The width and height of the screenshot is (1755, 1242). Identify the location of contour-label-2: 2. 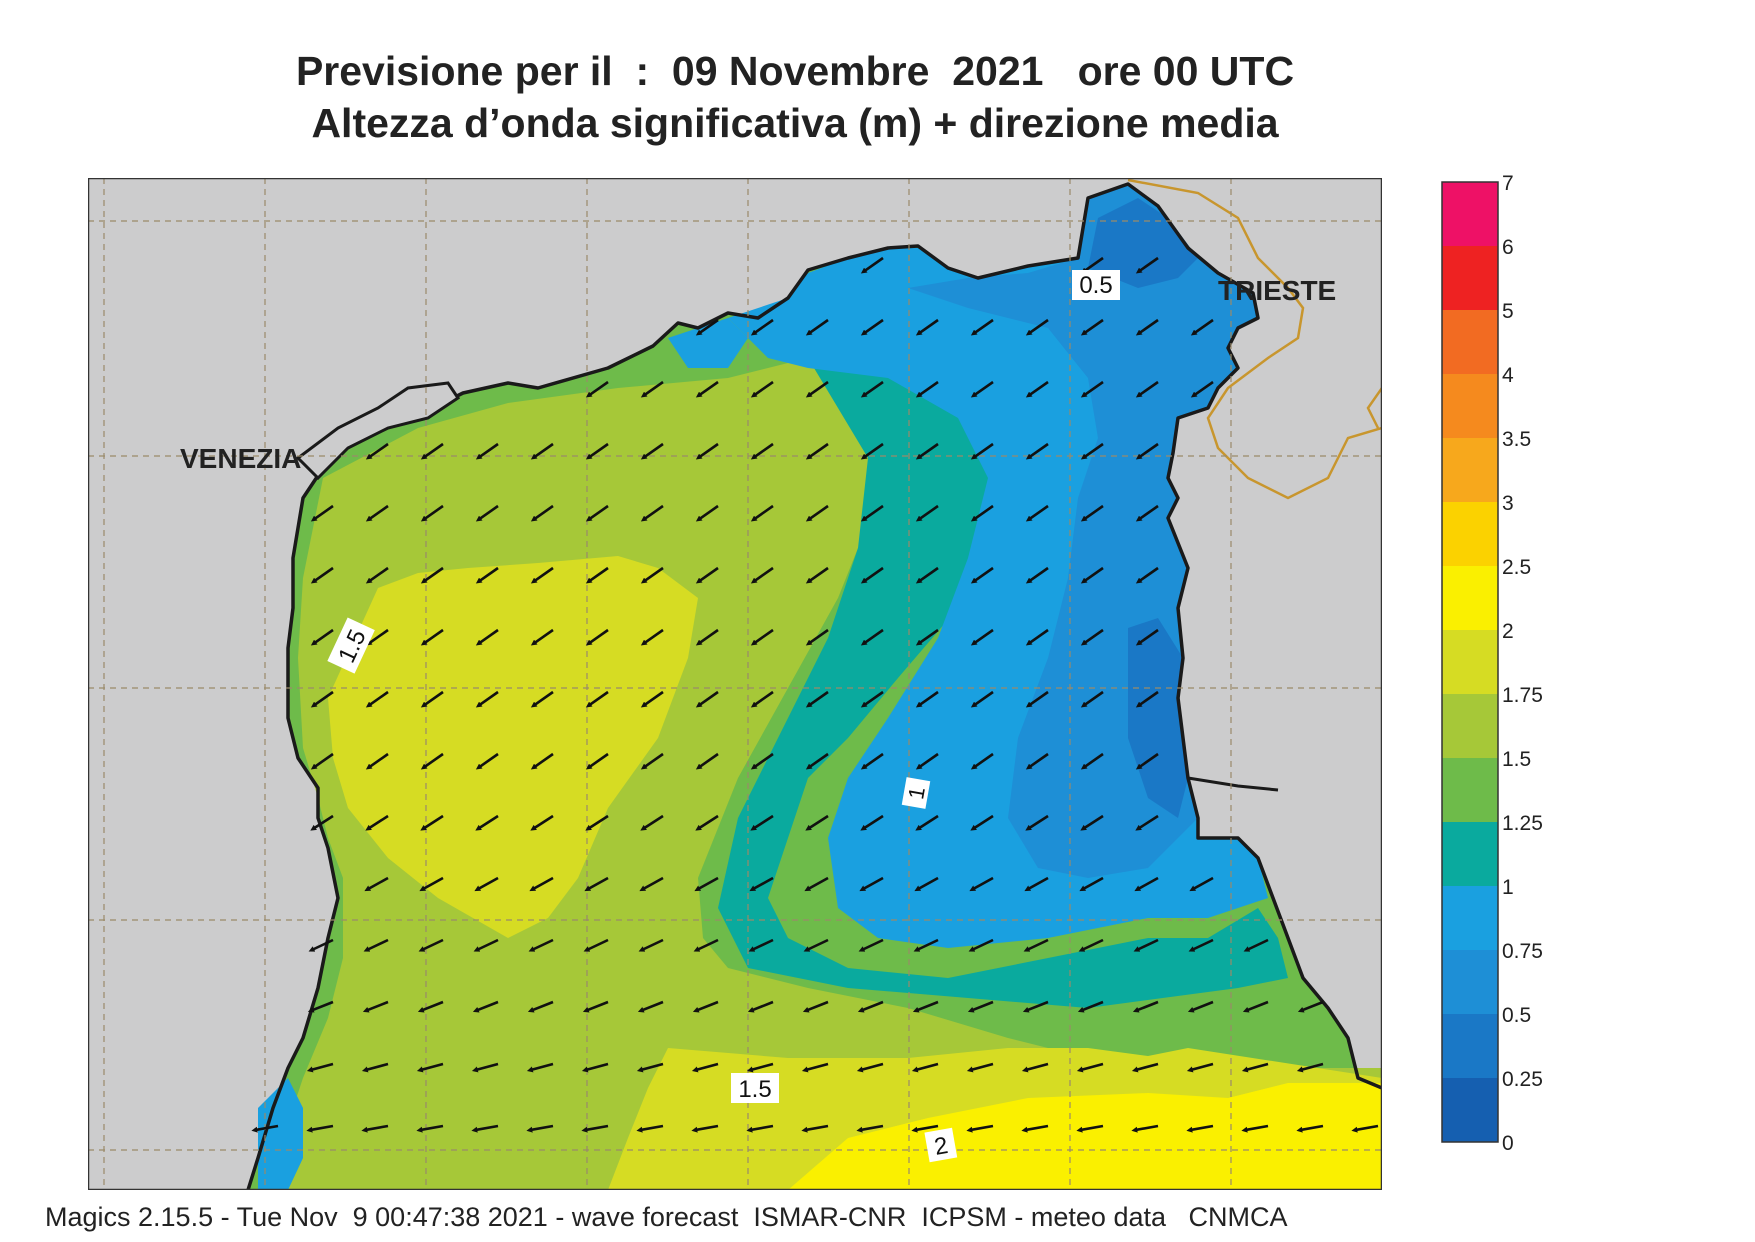
(941, 1145).